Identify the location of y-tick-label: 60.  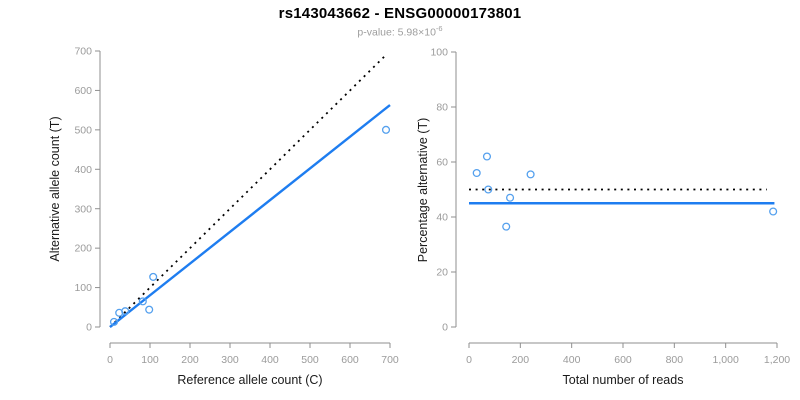
(442, 163).